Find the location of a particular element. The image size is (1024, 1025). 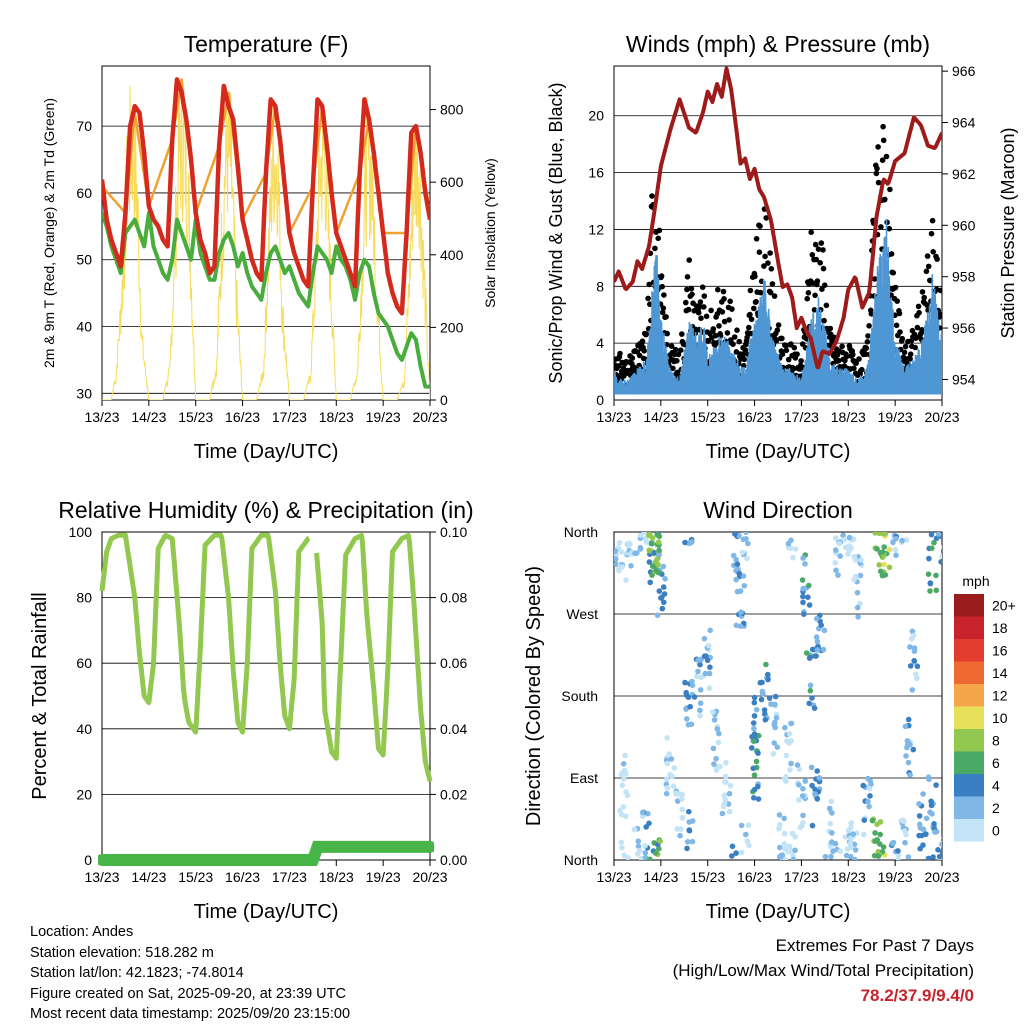

y-right-tick-label: 964 is located at coordinates (964, 123).